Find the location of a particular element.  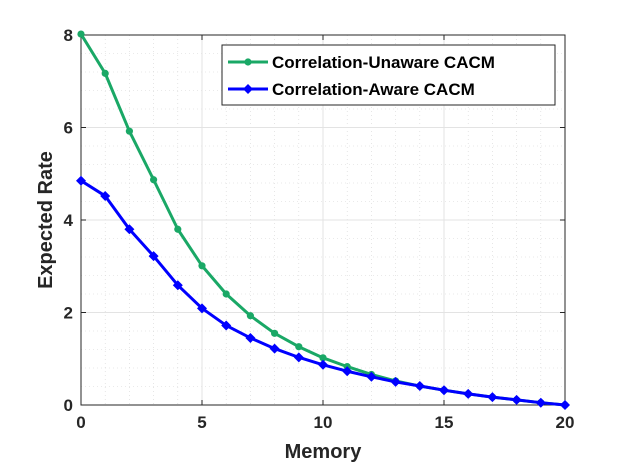

x-tick-label: 5 is located at coordinates (201, 422).